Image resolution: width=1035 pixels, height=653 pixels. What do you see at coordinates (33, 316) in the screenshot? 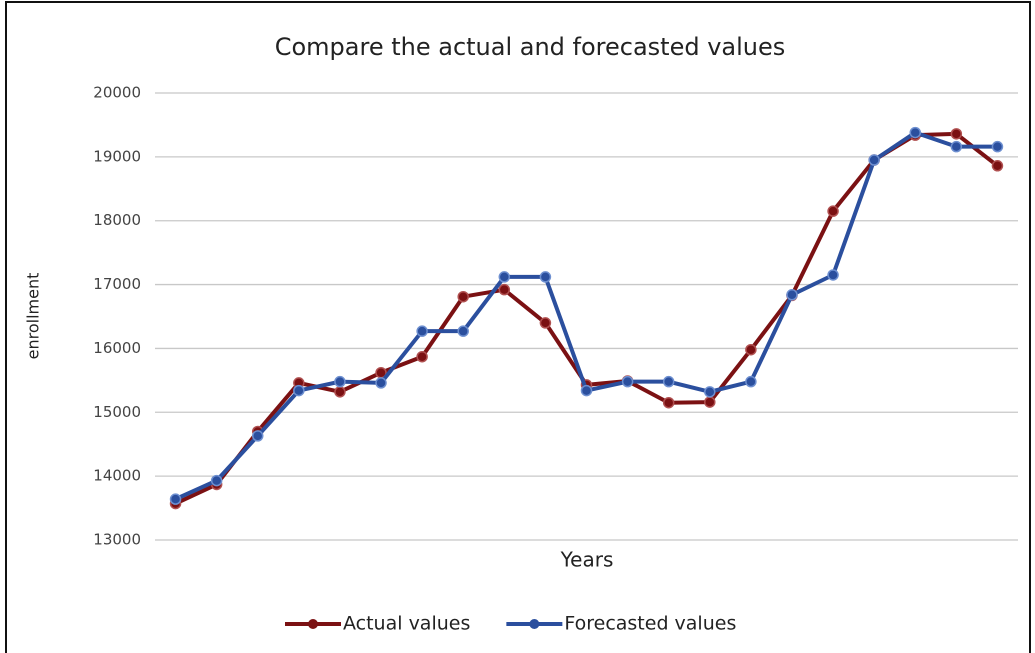
I see `y-axis-label: enrollment` at bounding box center [33, 316].